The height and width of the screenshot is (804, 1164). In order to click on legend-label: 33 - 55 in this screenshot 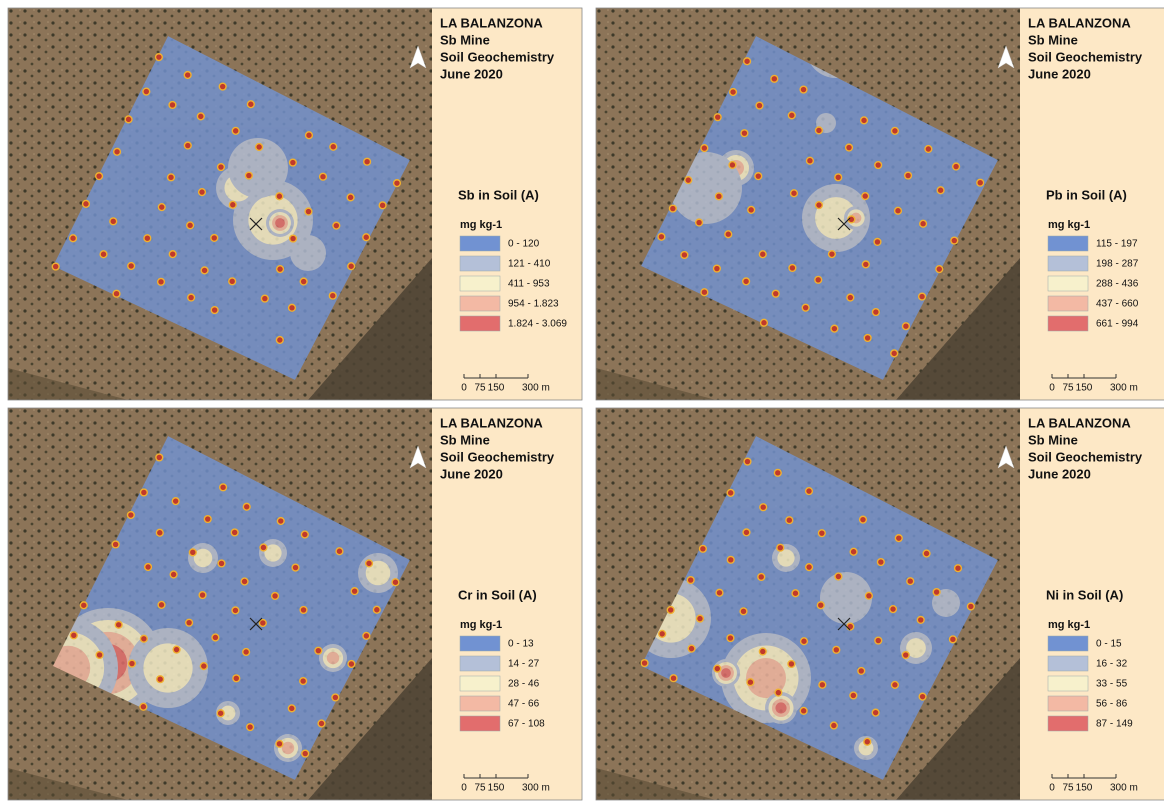, I will do `click(1112, 684)`.